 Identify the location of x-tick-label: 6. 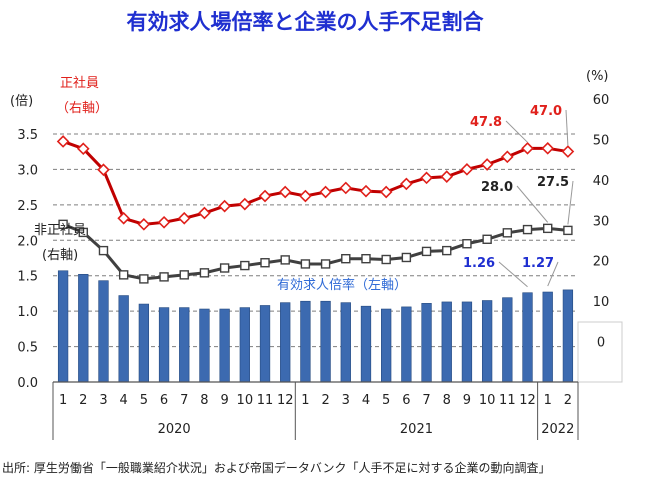
(406, 400).